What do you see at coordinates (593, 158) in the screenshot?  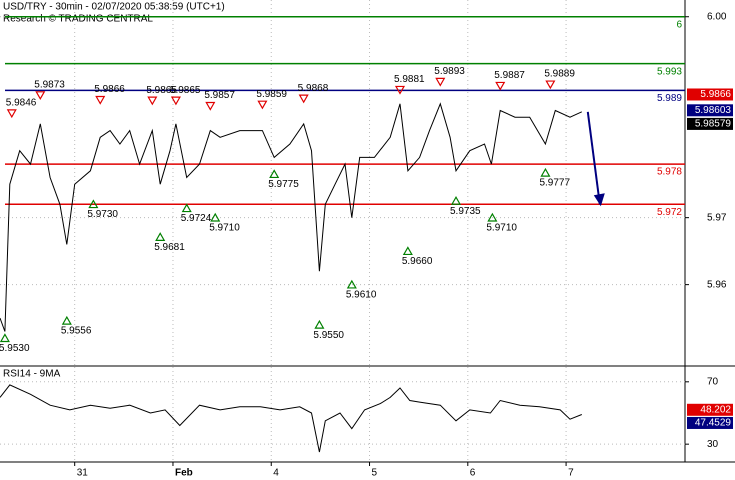 I see `forecast-arrow` at bounding box center [593, 158].